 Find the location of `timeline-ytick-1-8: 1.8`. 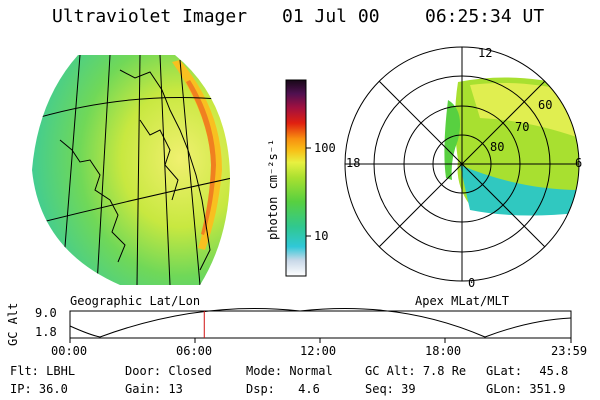

timeline-ytick-1-8: 1.8 is located at coordinates (46, 332).